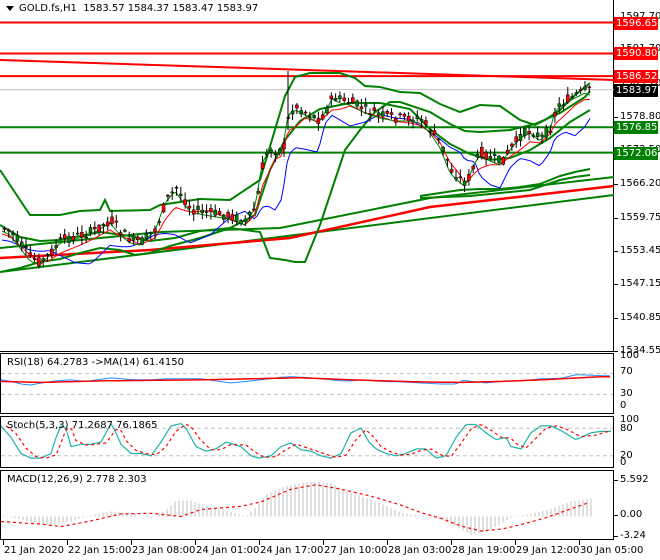 Image resolution: width=660 pixels, height=560 pixels. Describe the element at coordinates (292, 550) in the screenshot. I see `time-tick-label: 24 Jan 17:00` at that location.